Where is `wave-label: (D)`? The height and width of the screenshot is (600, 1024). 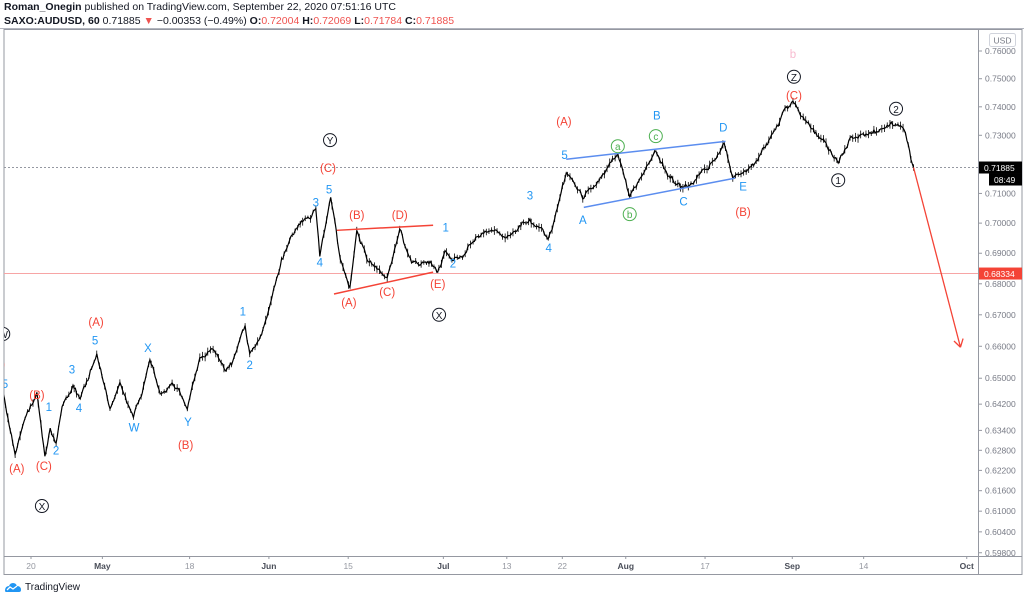
wave-label: (D) is located at coordinates (400, 216).